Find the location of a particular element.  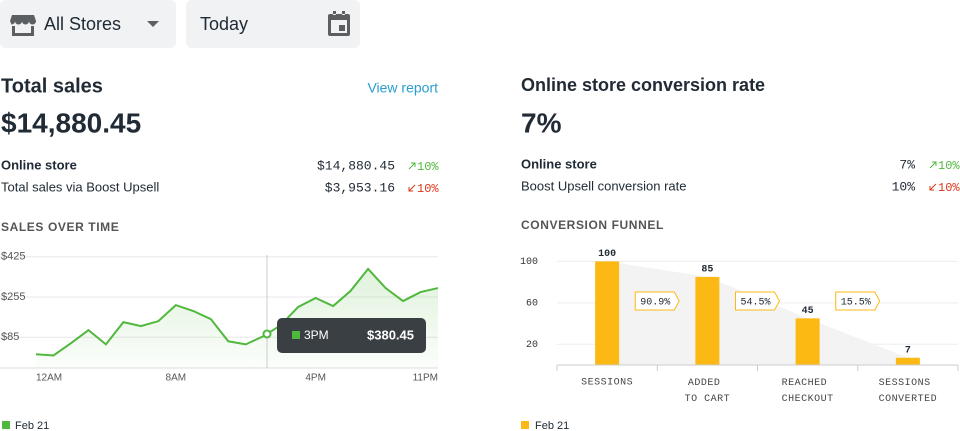

value-label: 45 is located at coordinates (808, 311).